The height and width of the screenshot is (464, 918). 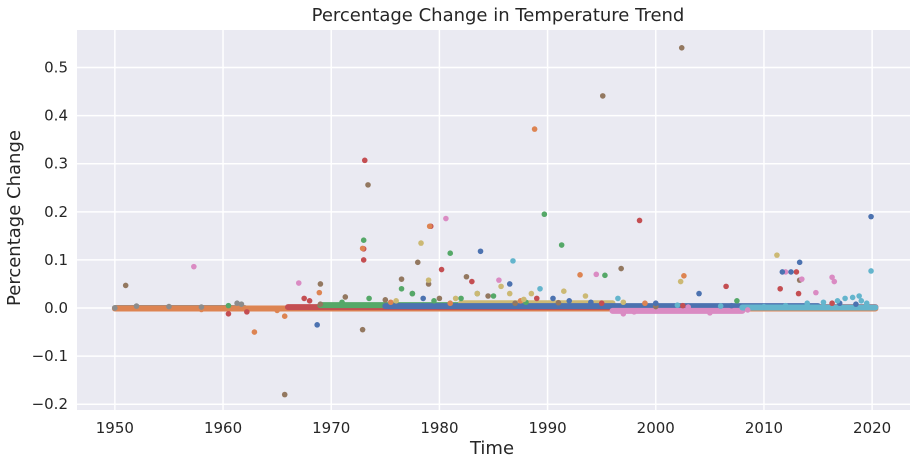 What do you see at coordinates (764, 428) in the screenshot?
I see `x-tick-label: 2010` at bounding box center [764, 428].